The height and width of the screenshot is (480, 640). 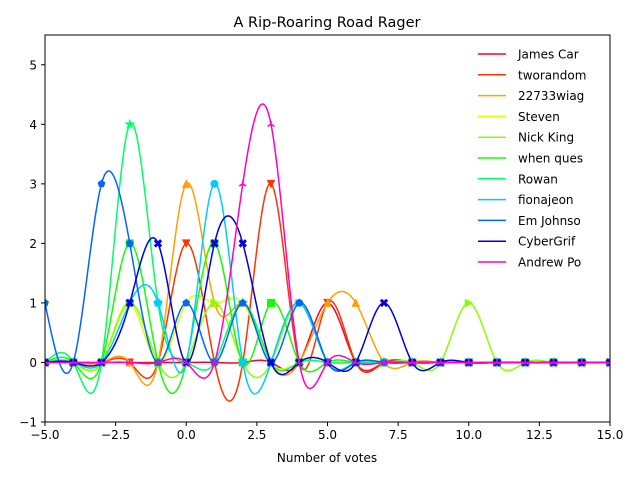 What do you see at coordinates (115, 435) in the screenshot?
I see `x-tick-label: −2.5` at bounding box center [115, 435].